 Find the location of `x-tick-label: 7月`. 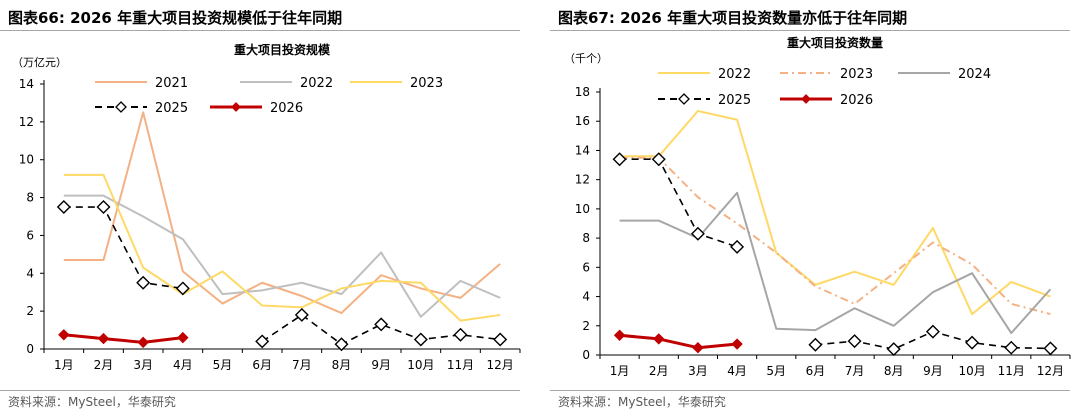

x-tick-label: 7月 is located at coordinates (302, 365).